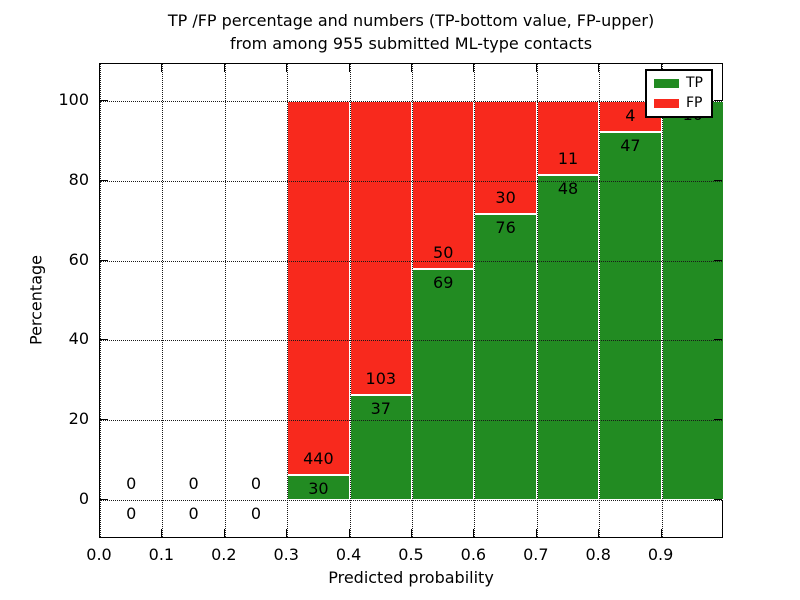  What do you see at coordinates (630, 146) in the screenshot?
I see `tp-count-label: 47` at bounding box center [630, 146].